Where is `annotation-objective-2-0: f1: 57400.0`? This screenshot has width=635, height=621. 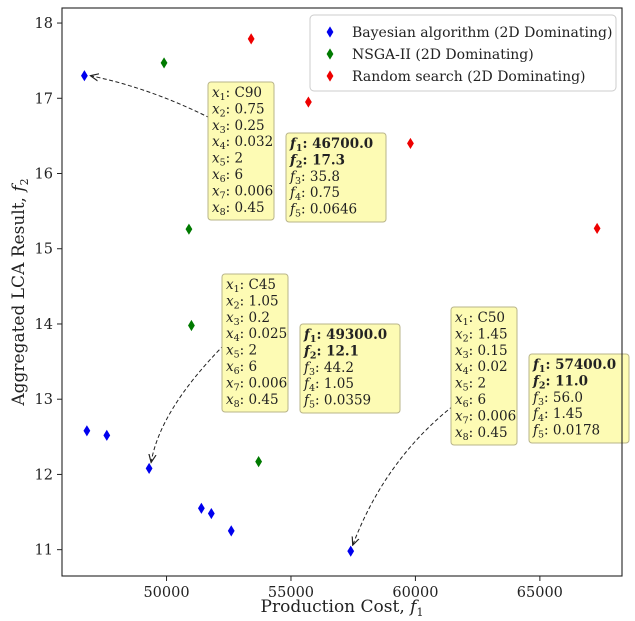 annotation-objective-2-0: f1: 57400.0 is located at coordinates (574, 366).